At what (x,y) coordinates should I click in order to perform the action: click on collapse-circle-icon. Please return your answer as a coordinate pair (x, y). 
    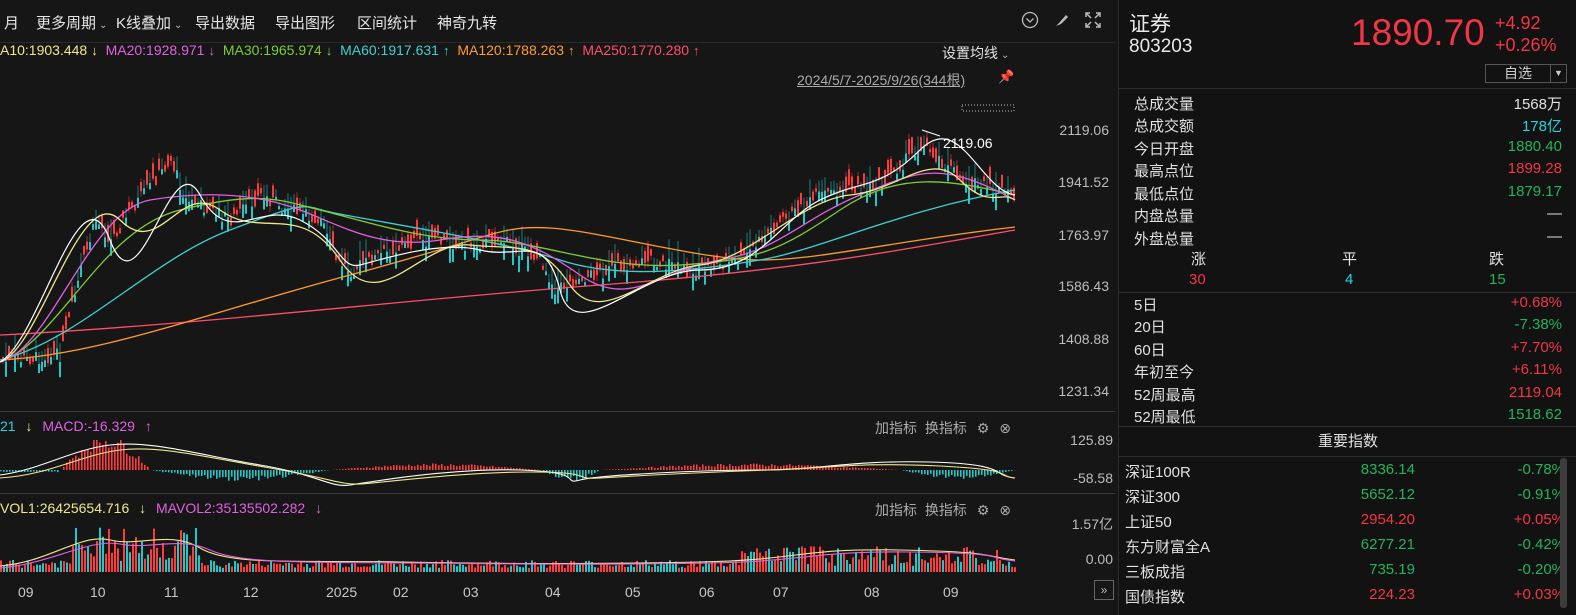
    Looking at the image, I should click on (1030, 22).